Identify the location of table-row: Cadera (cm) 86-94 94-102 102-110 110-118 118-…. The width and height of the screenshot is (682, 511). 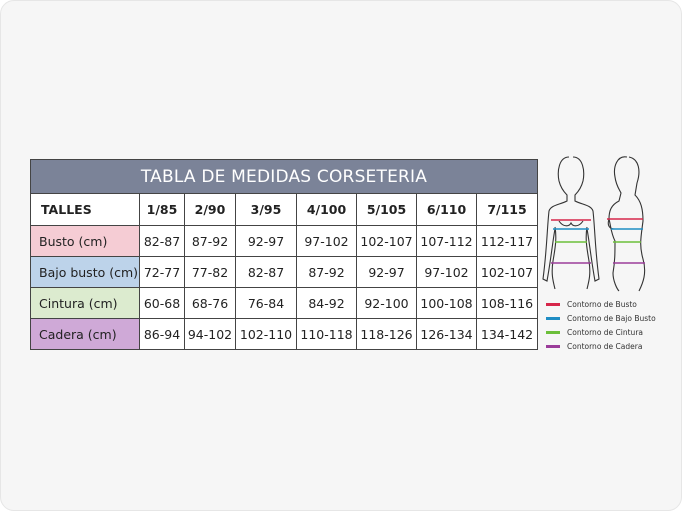
(284, 334).